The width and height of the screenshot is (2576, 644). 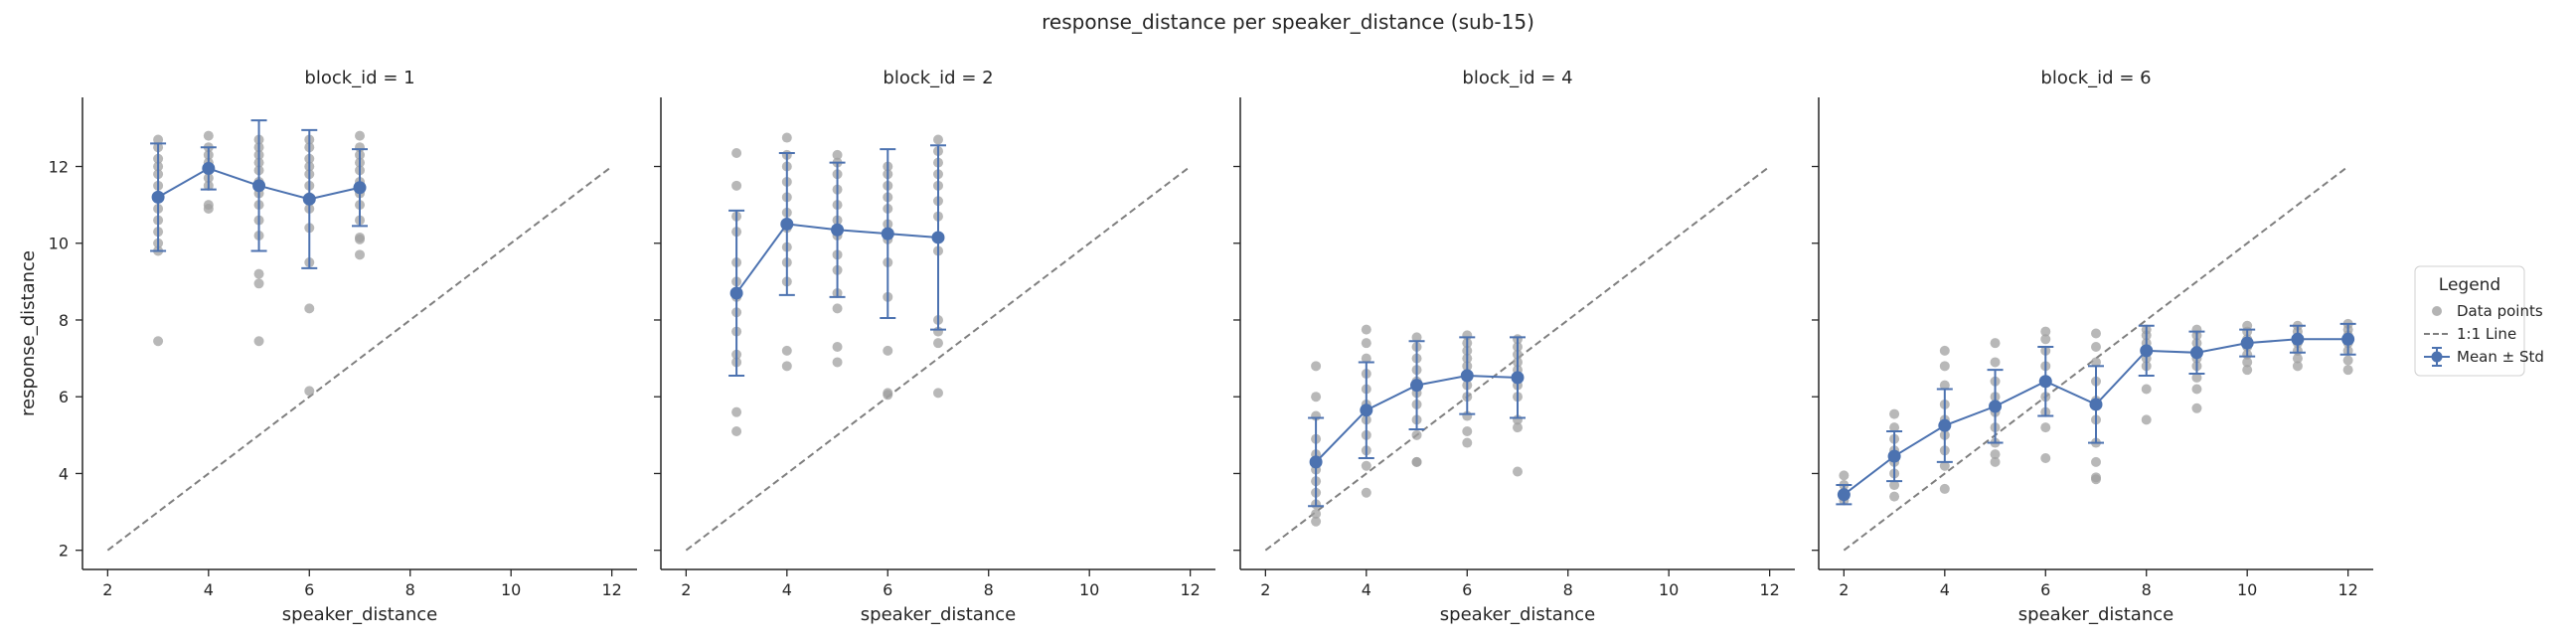 I want to click on panel-title: block_id = 6, so click(x=2095, y=78).